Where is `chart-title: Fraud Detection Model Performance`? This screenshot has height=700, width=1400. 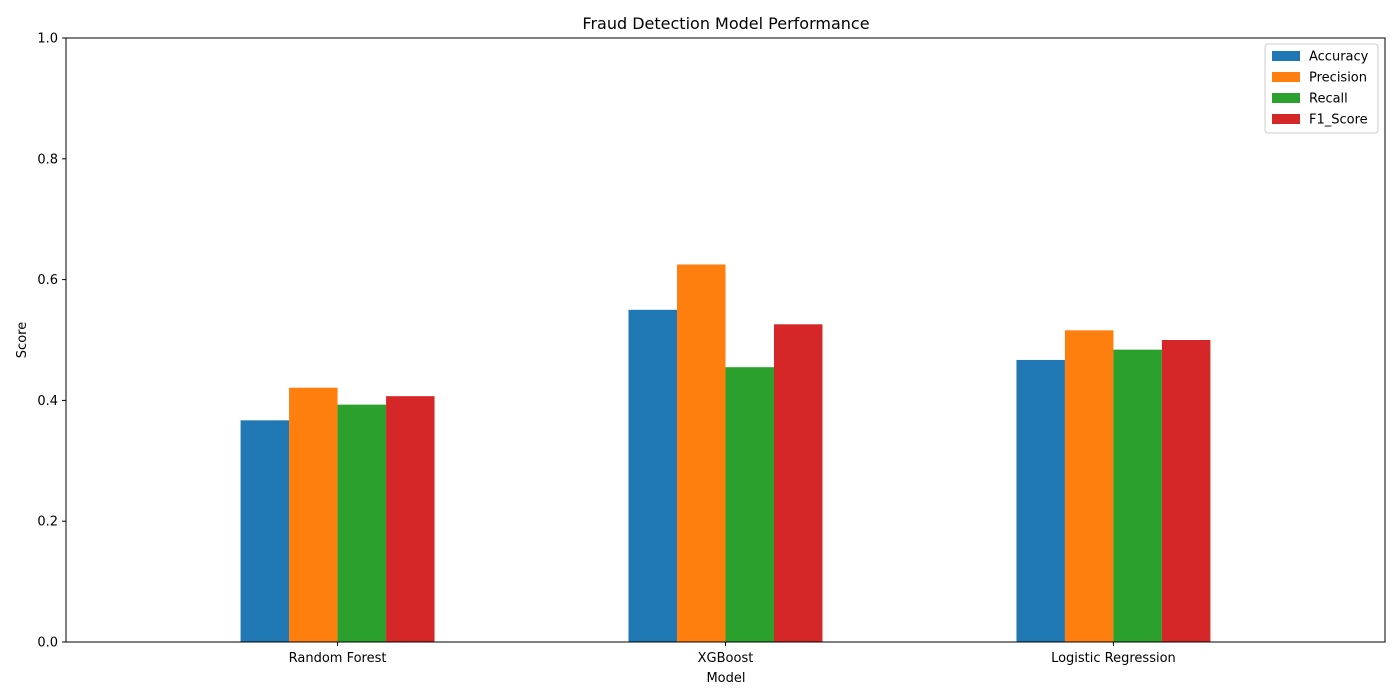
chart-title: Fraud Detection Model Performance is located at coordinates (725, 23).